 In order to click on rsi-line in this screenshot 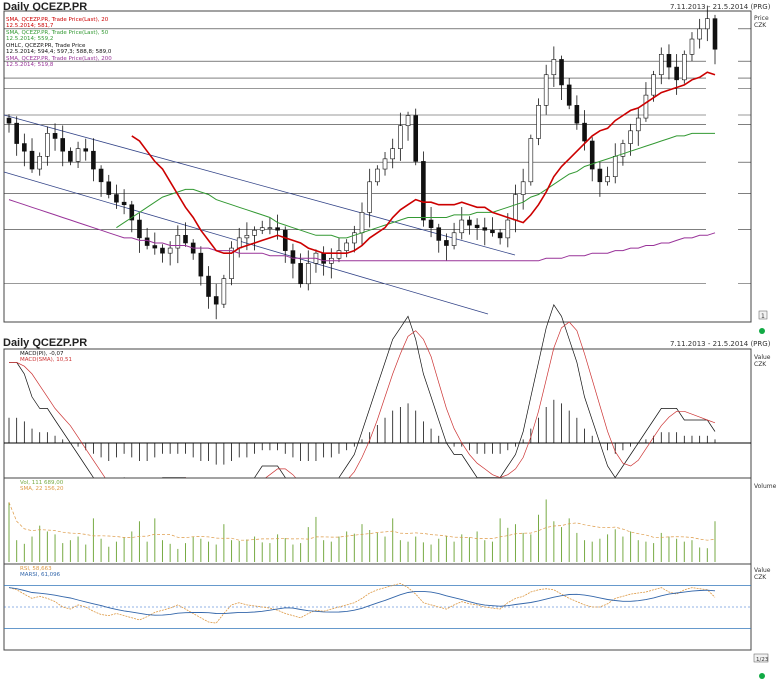, I will do `click(362, 603)`.